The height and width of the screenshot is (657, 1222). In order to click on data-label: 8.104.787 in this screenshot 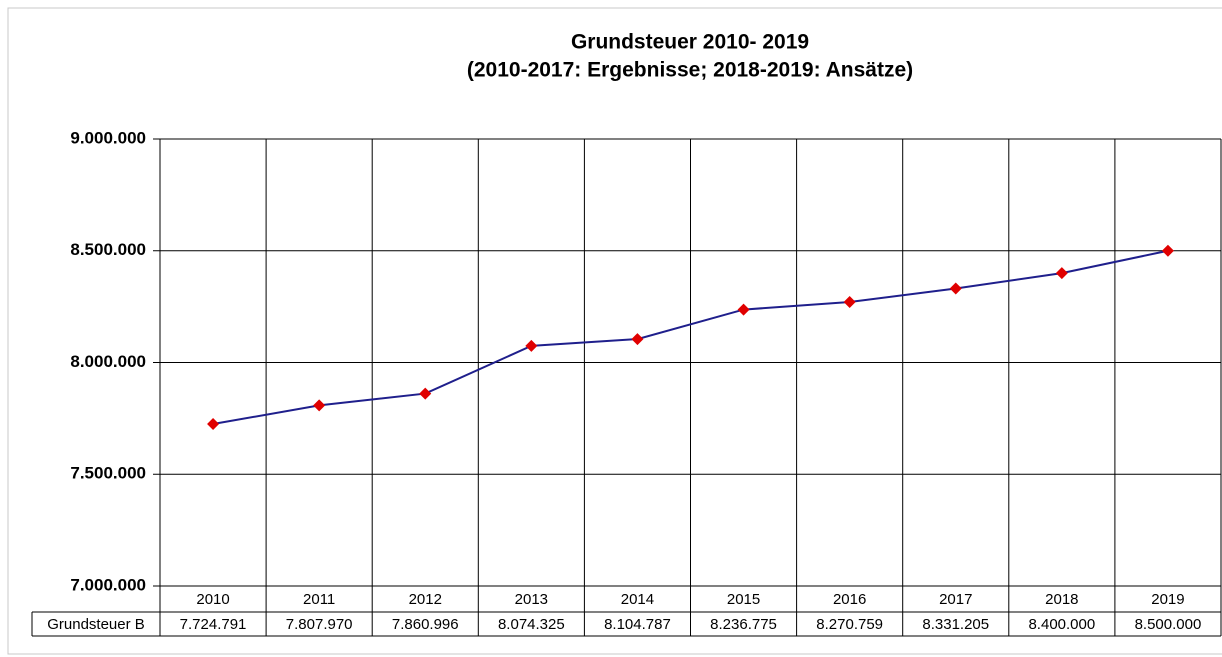, I will do `click(637, 624)`.